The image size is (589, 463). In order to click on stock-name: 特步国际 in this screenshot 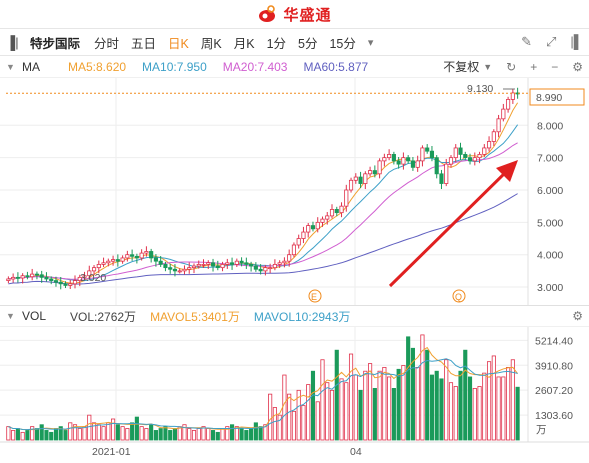, I will do `click(55, 43)`.